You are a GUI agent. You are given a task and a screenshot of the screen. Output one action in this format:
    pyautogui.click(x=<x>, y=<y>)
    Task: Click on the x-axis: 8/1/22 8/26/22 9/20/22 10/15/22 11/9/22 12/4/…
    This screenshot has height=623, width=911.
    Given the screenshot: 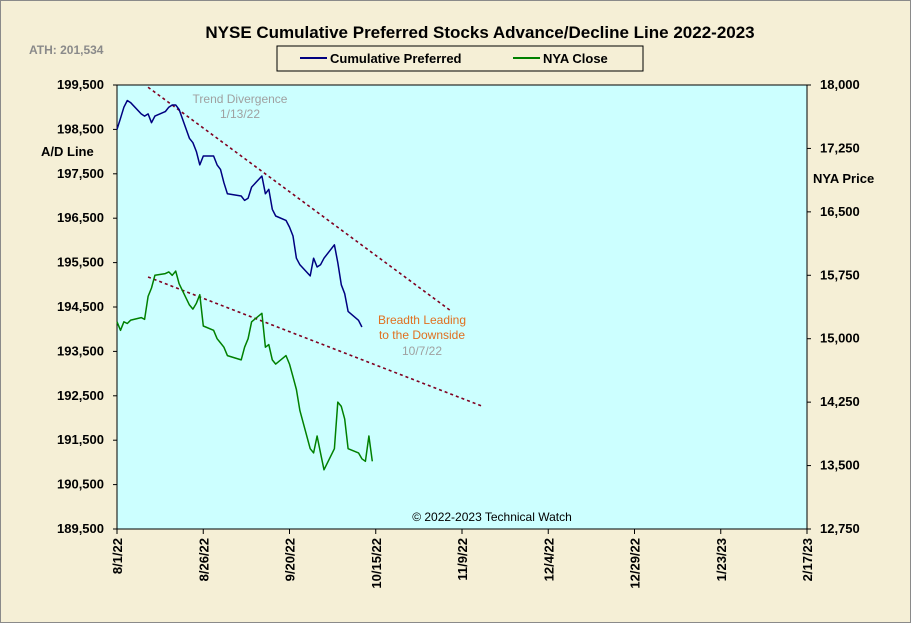 What is the action you would take?
    pyautogui.click(x=462, y=559)
    